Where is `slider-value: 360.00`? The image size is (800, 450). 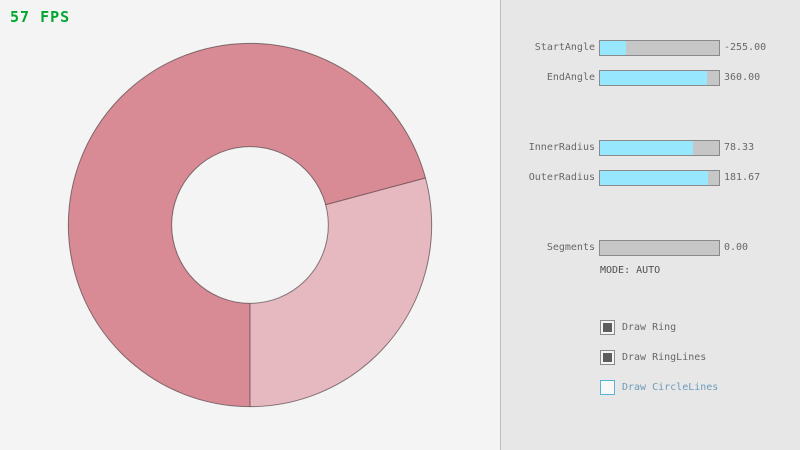
slider-value: 360.00 is located at coordinates (742, 77).